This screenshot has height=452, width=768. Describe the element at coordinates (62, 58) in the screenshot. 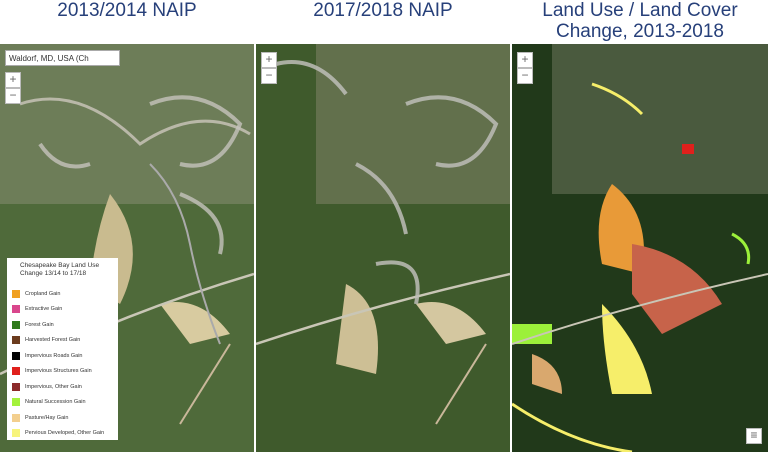

I see `search-box: Waldorf, MD, USA (Ch` at that location.